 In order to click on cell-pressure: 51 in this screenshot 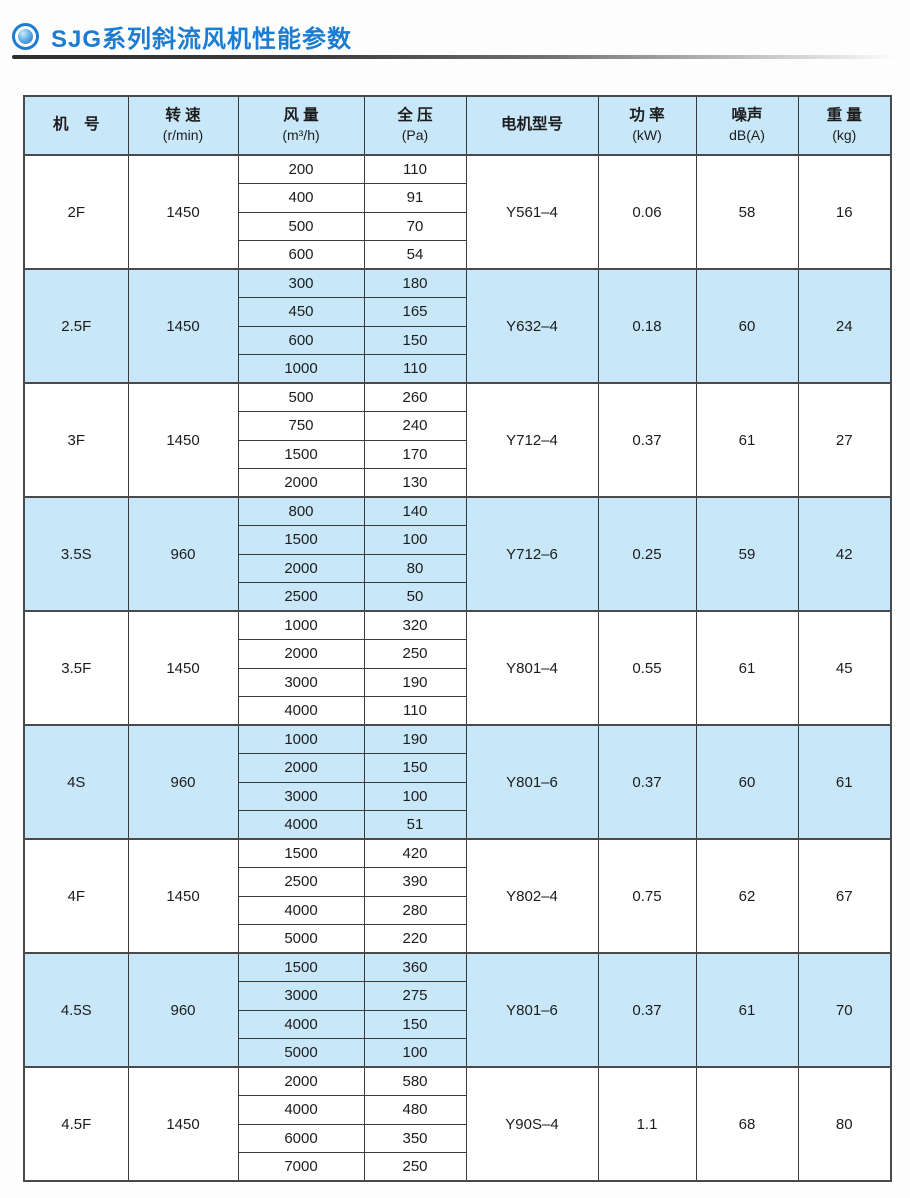, I will do `click(415, 825)`.